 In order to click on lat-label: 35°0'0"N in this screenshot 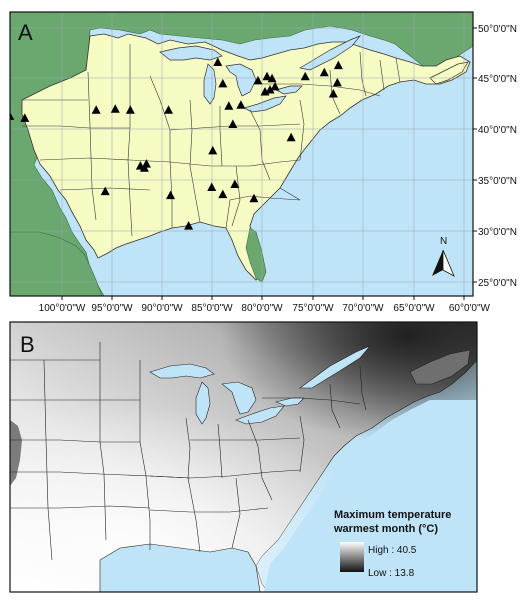, I will do `click(497, 181)`.